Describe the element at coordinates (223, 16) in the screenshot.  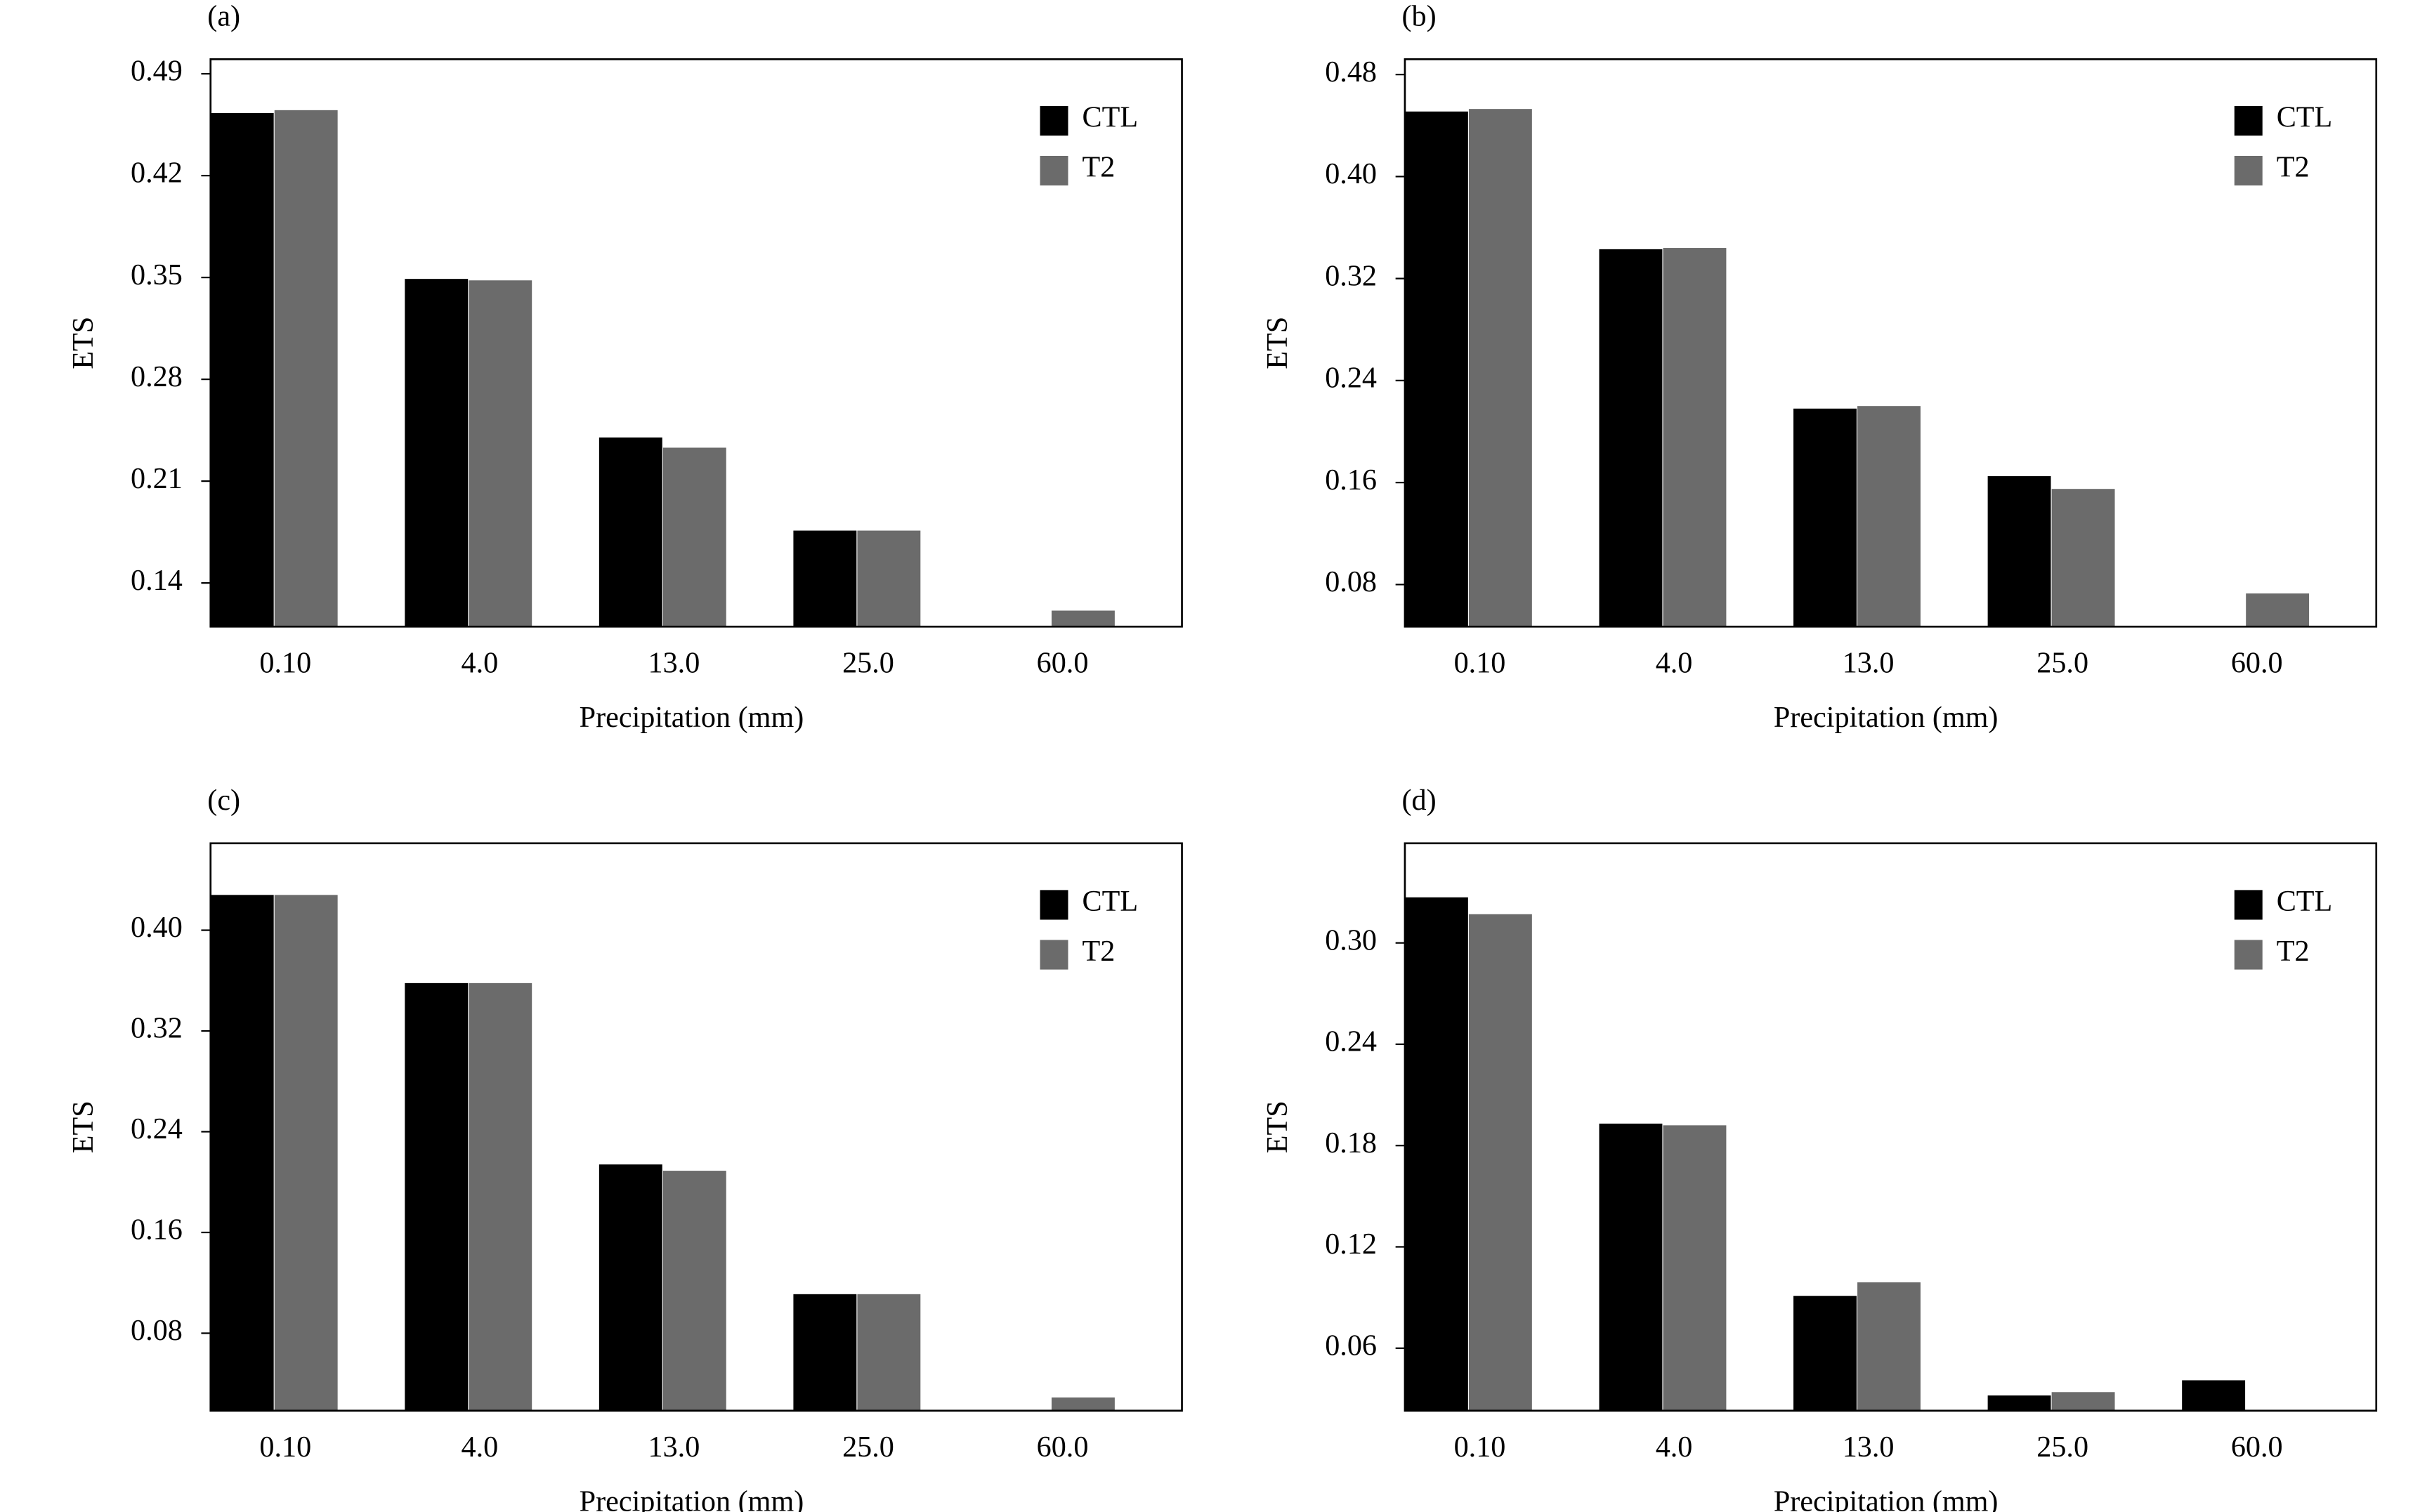
I see `panel-label: (a)` at that location.